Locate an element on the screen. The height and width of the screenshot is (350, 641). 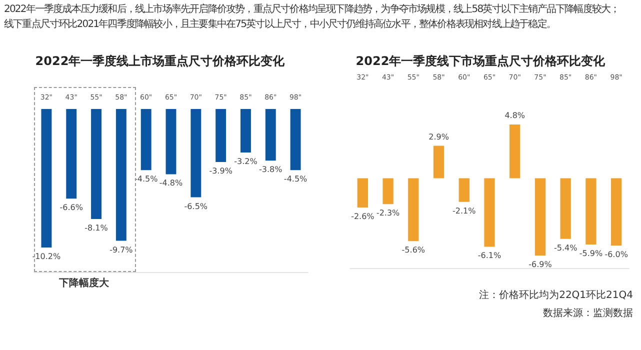
data-label: -3.2% is located at coordinates (246, 161).